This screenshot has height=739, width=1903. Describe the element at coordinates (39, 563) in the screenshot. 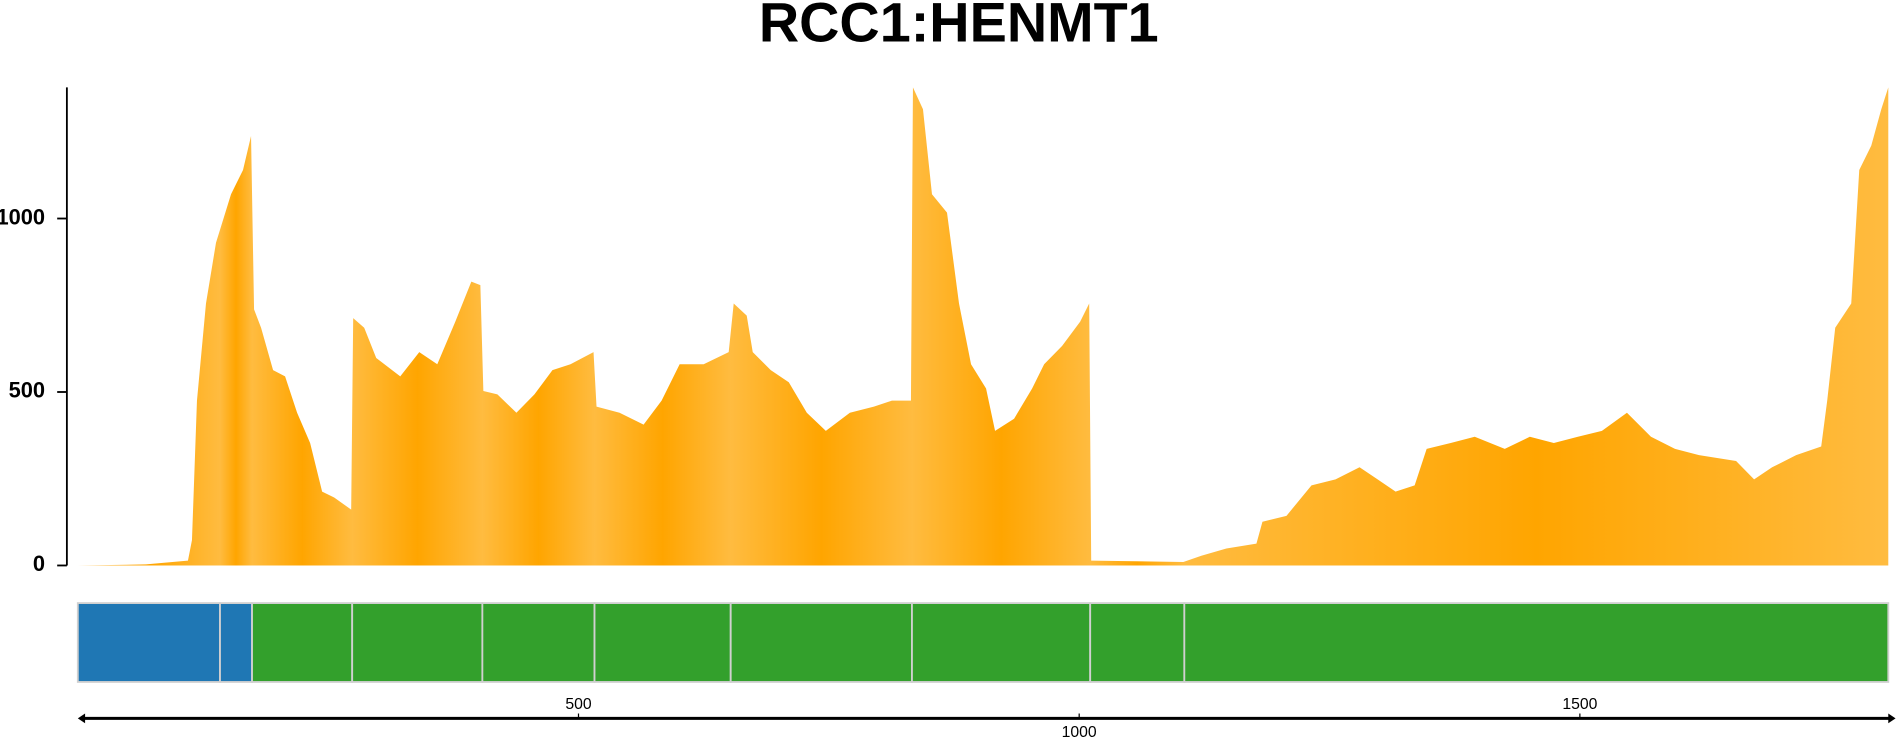

I see `y-tick-label: 0` at that location.